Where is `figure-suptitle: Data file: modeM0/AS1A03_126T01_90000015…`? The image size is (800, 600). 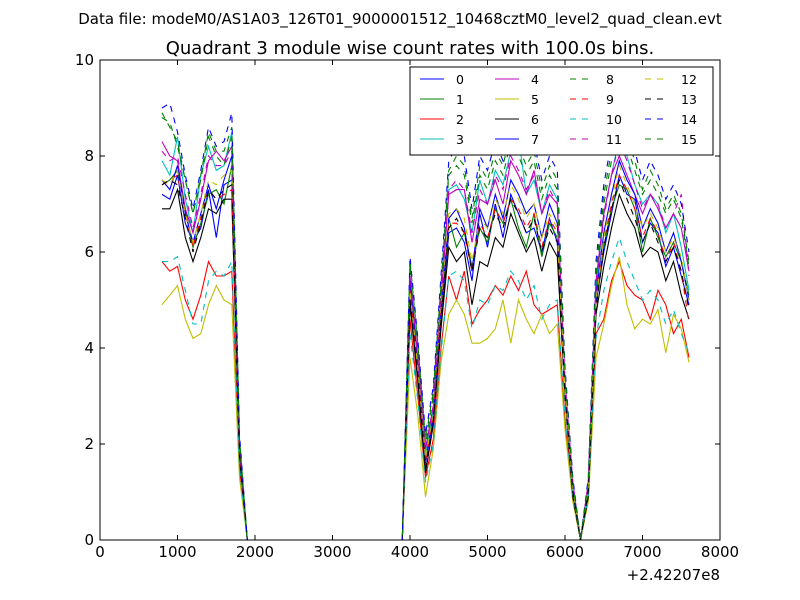 figure-suptitle: Data file: modeM0/AS1A03_126T01_90000015… is located at coordinates (400, 19).